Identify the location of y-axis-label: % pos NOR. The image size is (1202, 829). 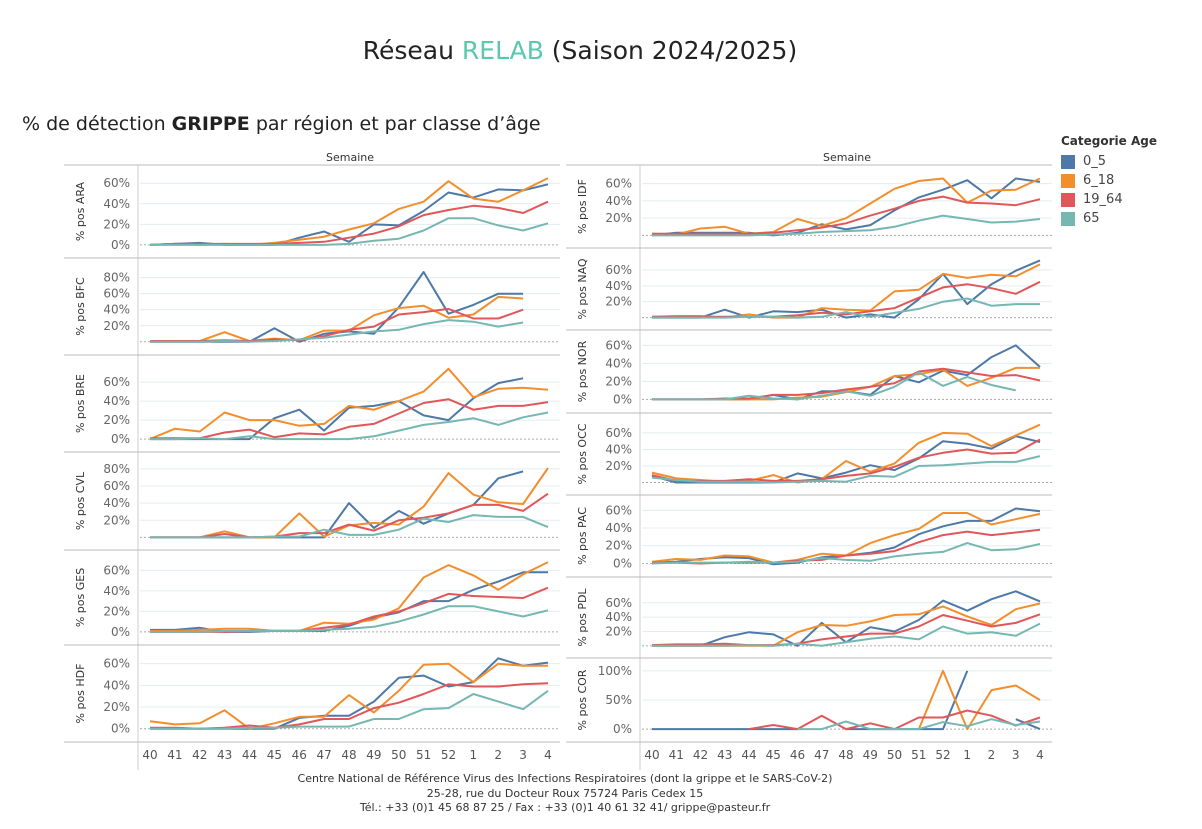
(582, 371).